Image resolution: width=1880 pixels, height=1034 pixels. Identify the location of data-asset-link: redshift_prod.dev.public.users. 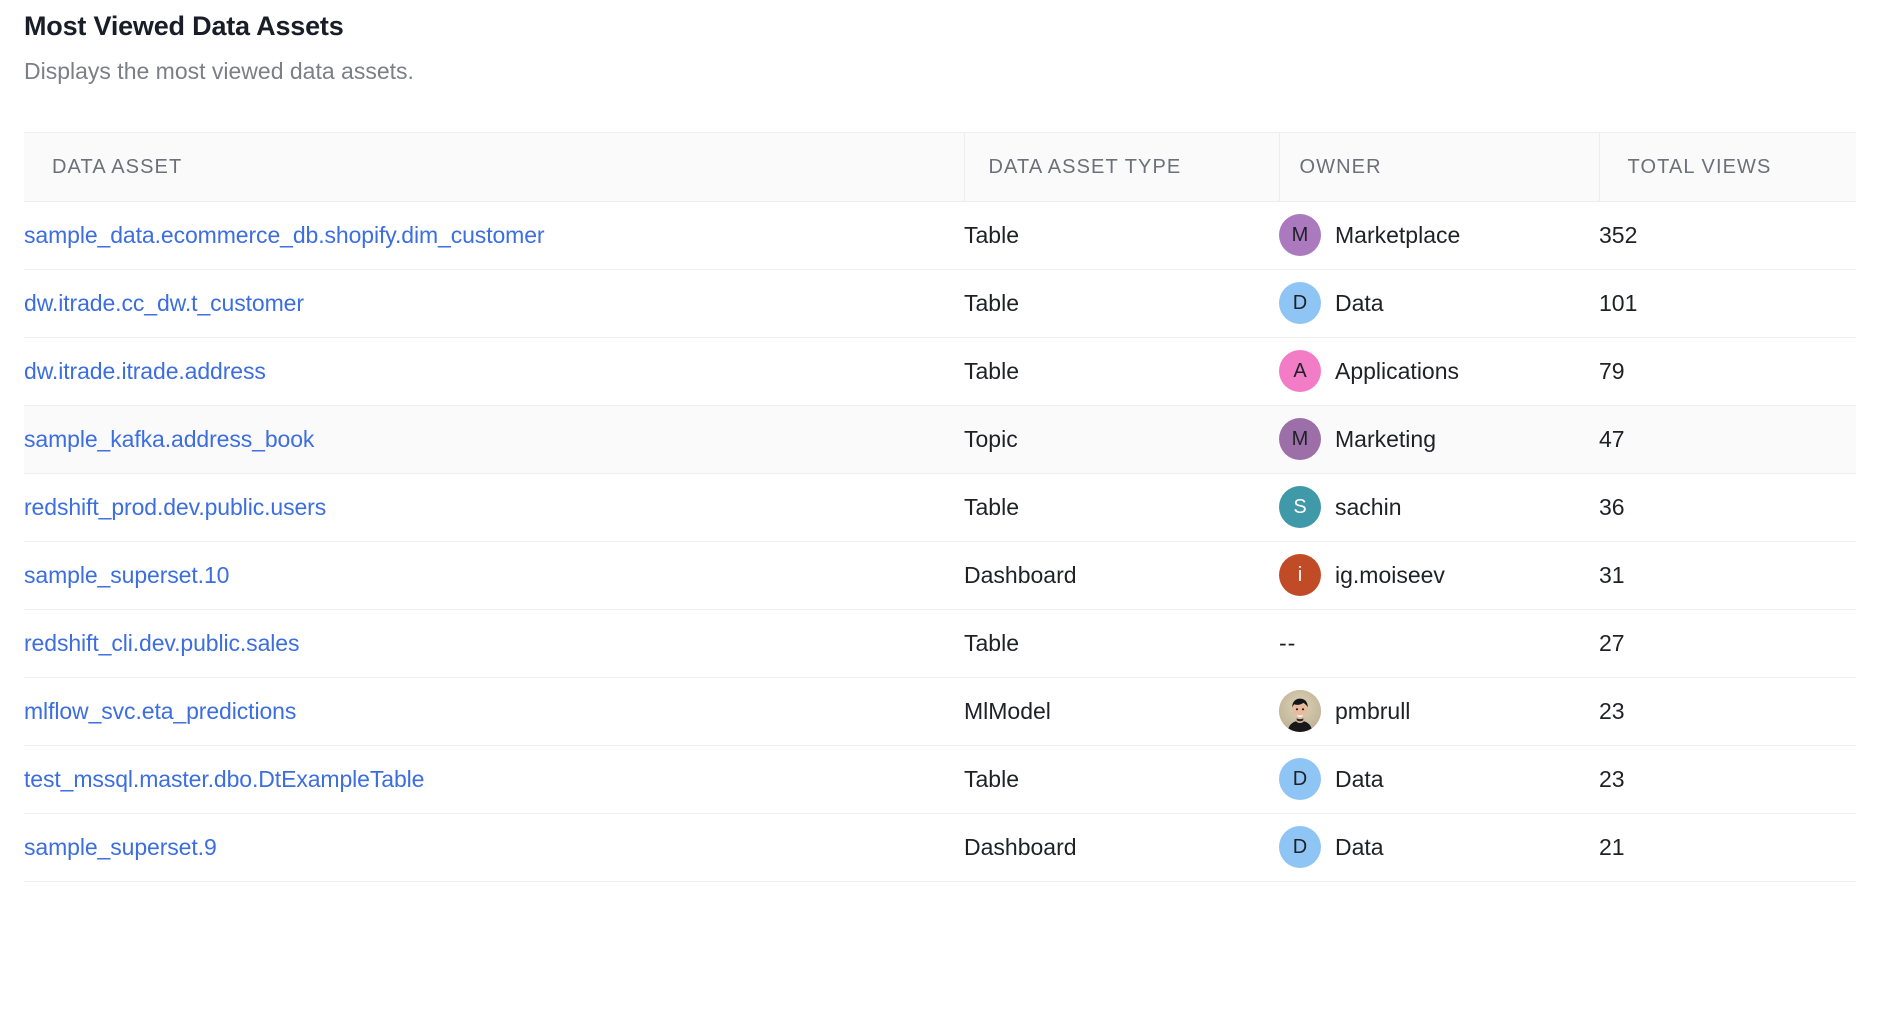
(175, 506).